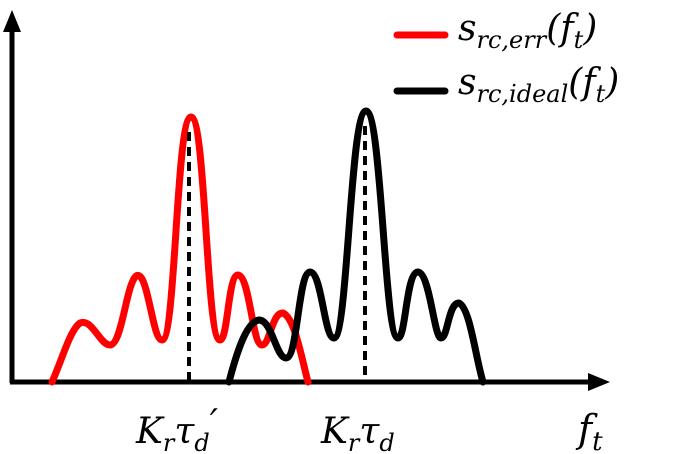  What do you see at coordinates (335, 431) in the screenshot?
I see `ideal-peak-label-base: K` at bounding box center [335, 431].